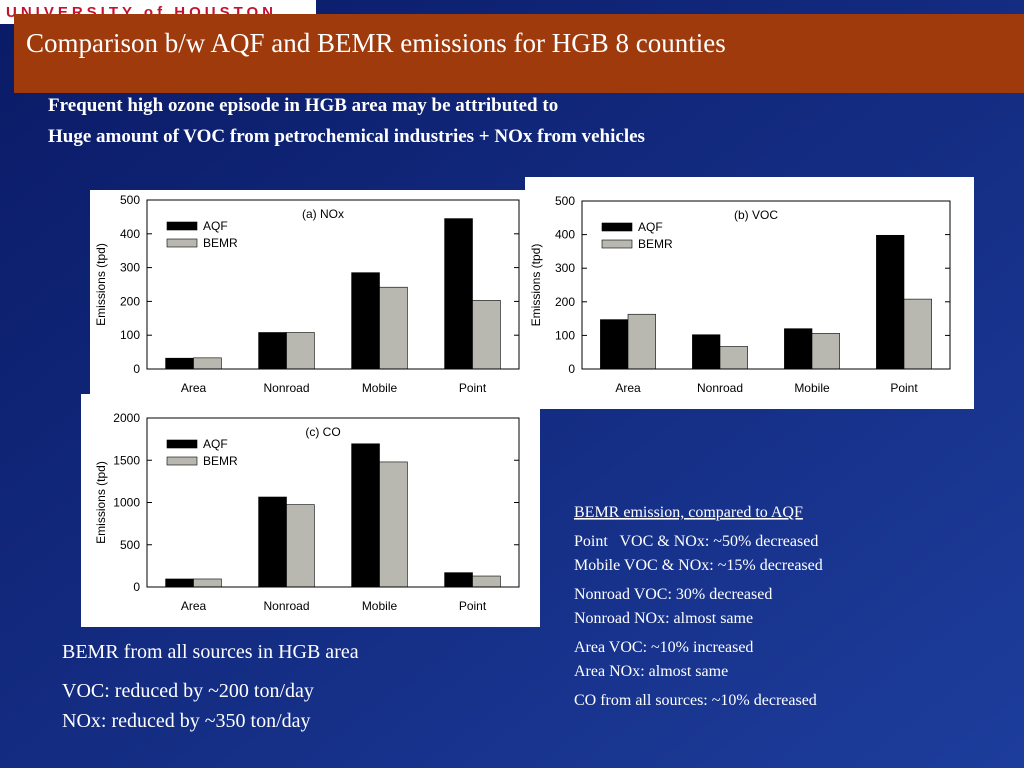 This screenshot has height=768, width=1024. Describe the element at coordinates (663, 647) in the screenshot. I see `notes-line: Area VOC: ~10% increased` at that location.